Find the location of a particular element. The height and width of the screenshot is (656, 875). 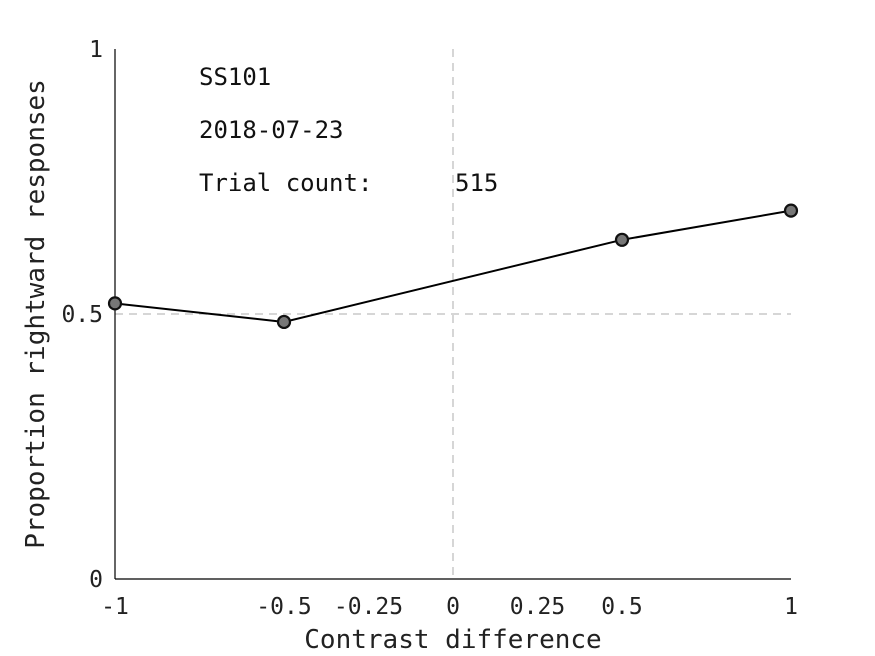

x-axis-label: Contrast difference is located at coordinates (452, 640).